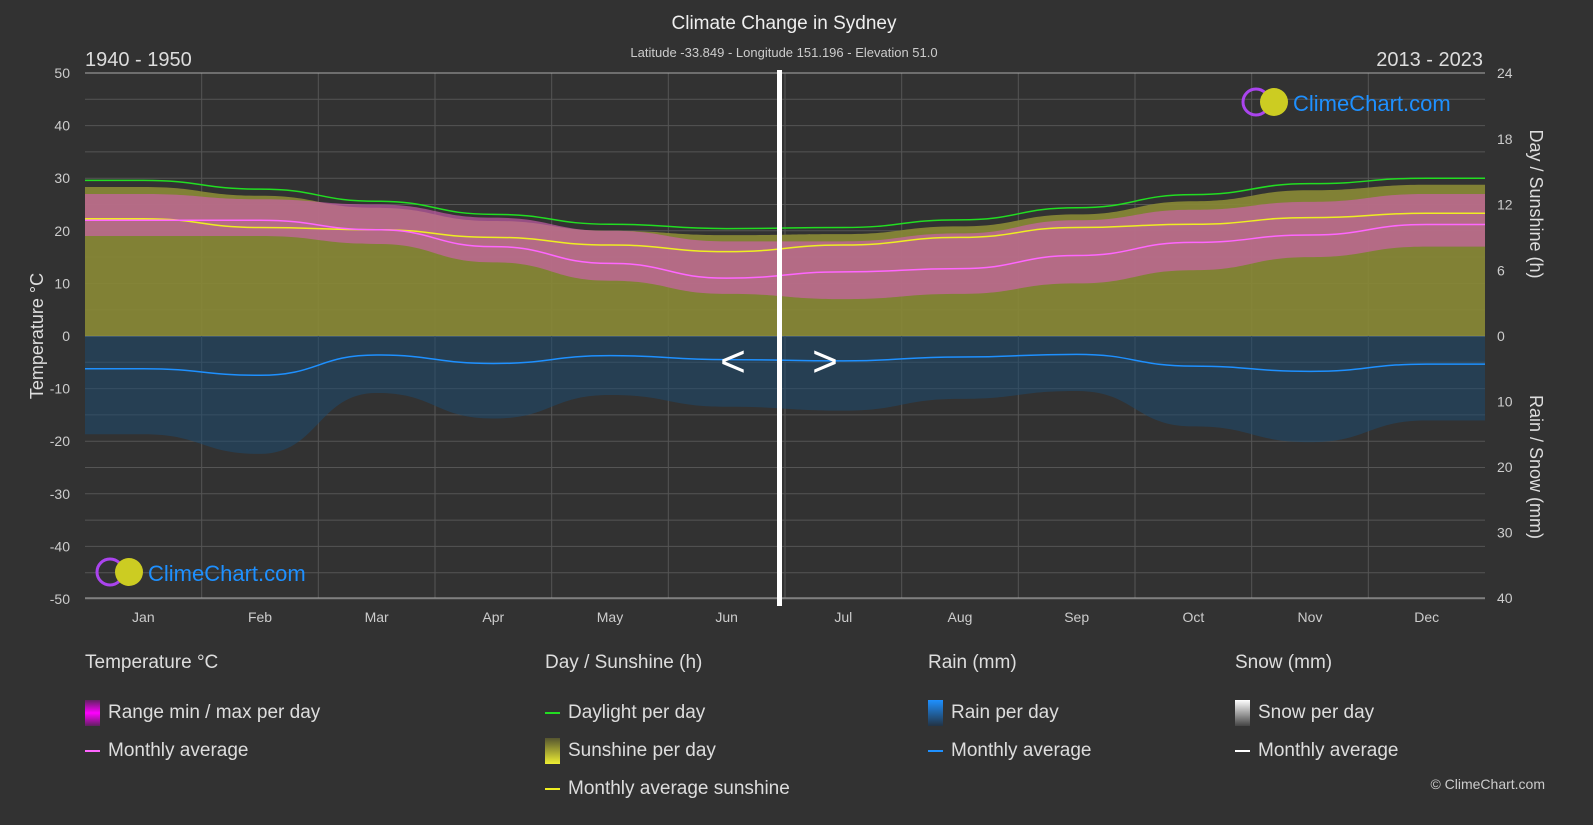 The image size is (1593, 825). Describe the element at coordinates (779, 338) in the screenshot. I see `period-divider` at that location.